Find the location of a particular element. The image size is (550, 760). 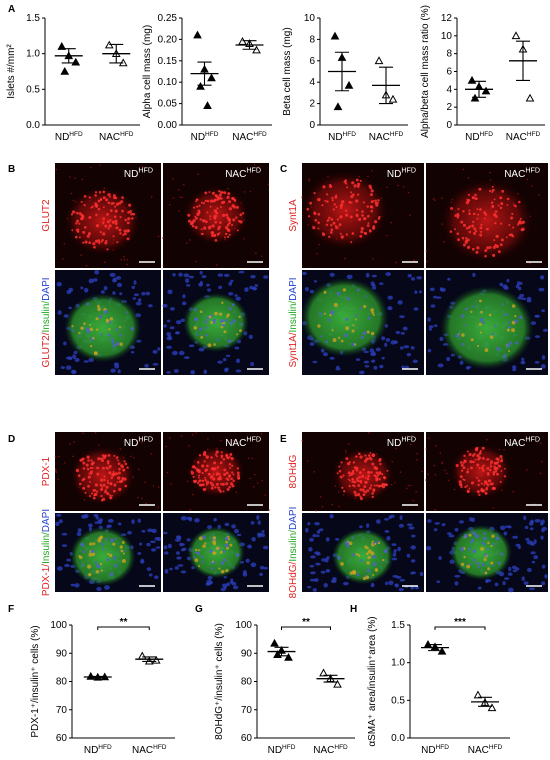

error-bar is located at coordinates (435, 648).